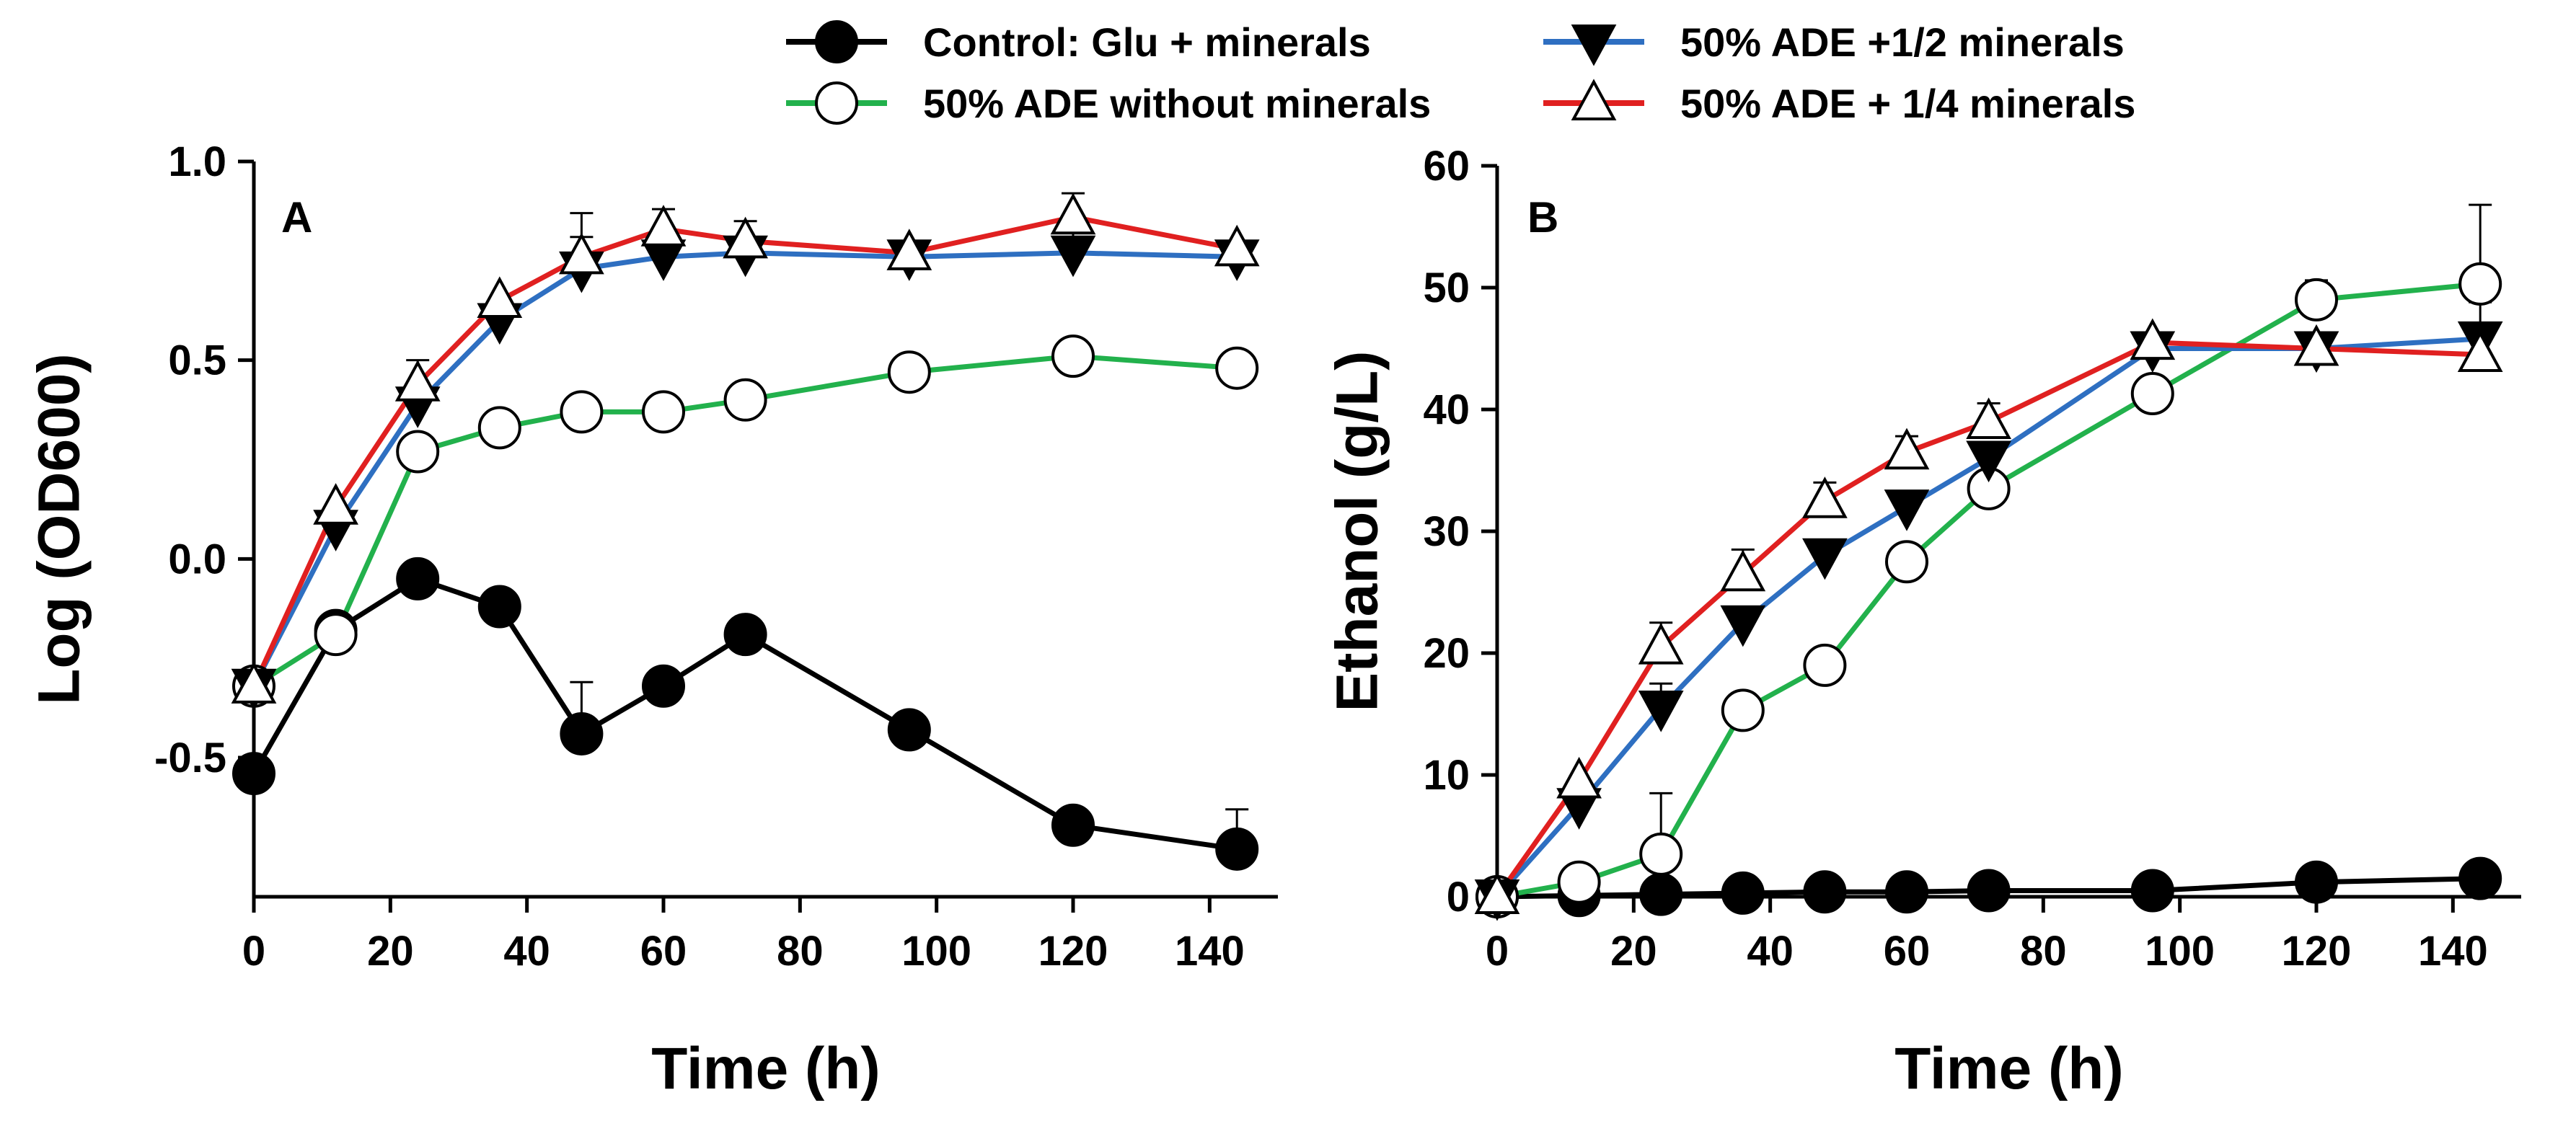 This screenshot has height=1126, width=2576. Describe the element at coordinates (1446, 166) in the screenshot. I see `y-tick-label: 60` at that location.